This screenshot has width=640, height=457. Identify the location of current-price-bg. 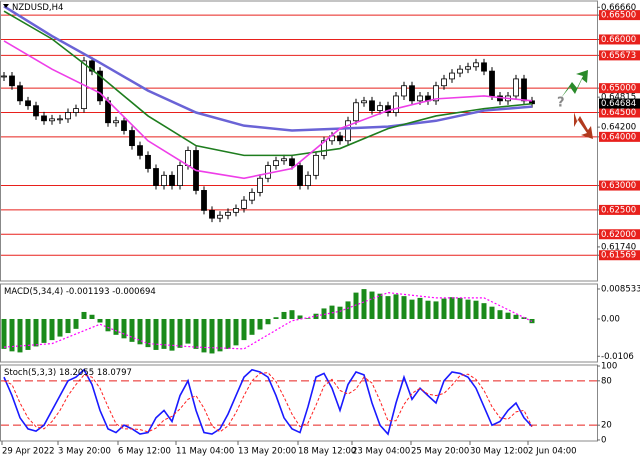
(619, 103).